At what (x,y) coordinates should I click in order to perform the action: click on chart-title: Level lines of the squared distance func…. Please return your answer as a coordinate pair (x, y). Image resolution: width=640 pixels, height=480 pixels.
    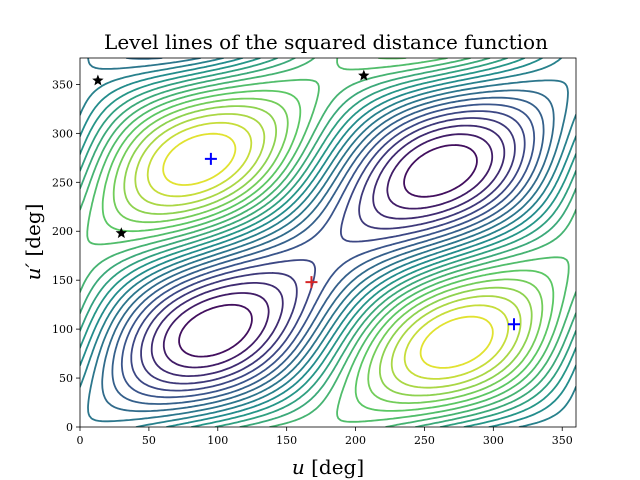
    Looking at the image, I should click on (326, 42).